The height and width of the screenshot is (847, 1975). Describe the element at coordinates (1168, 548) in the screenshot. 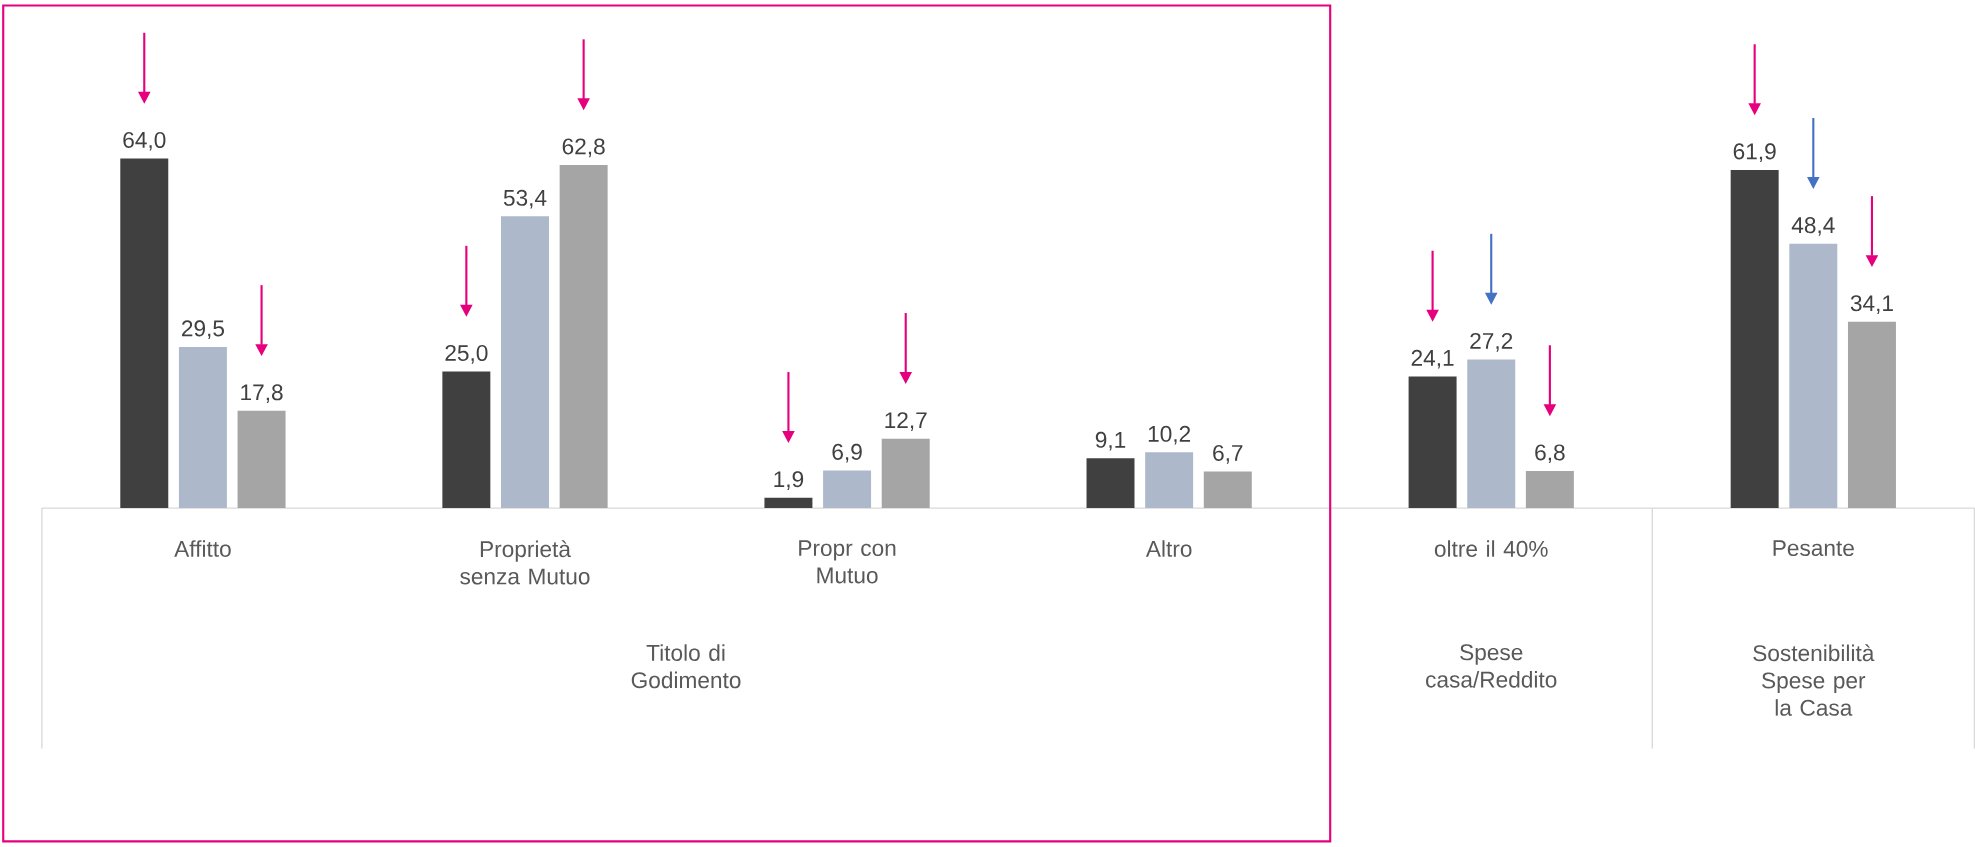

I see `x-tick-label: Altro` at that location.